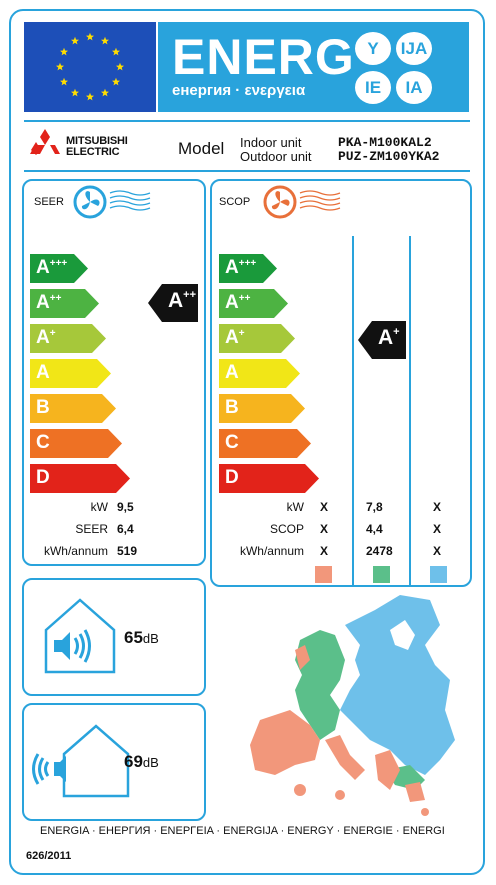 This screenshot has height=885, width=496. Describe the element at coordinates (201, 148) in the screenshot. I see `model-label: Model` at that location.